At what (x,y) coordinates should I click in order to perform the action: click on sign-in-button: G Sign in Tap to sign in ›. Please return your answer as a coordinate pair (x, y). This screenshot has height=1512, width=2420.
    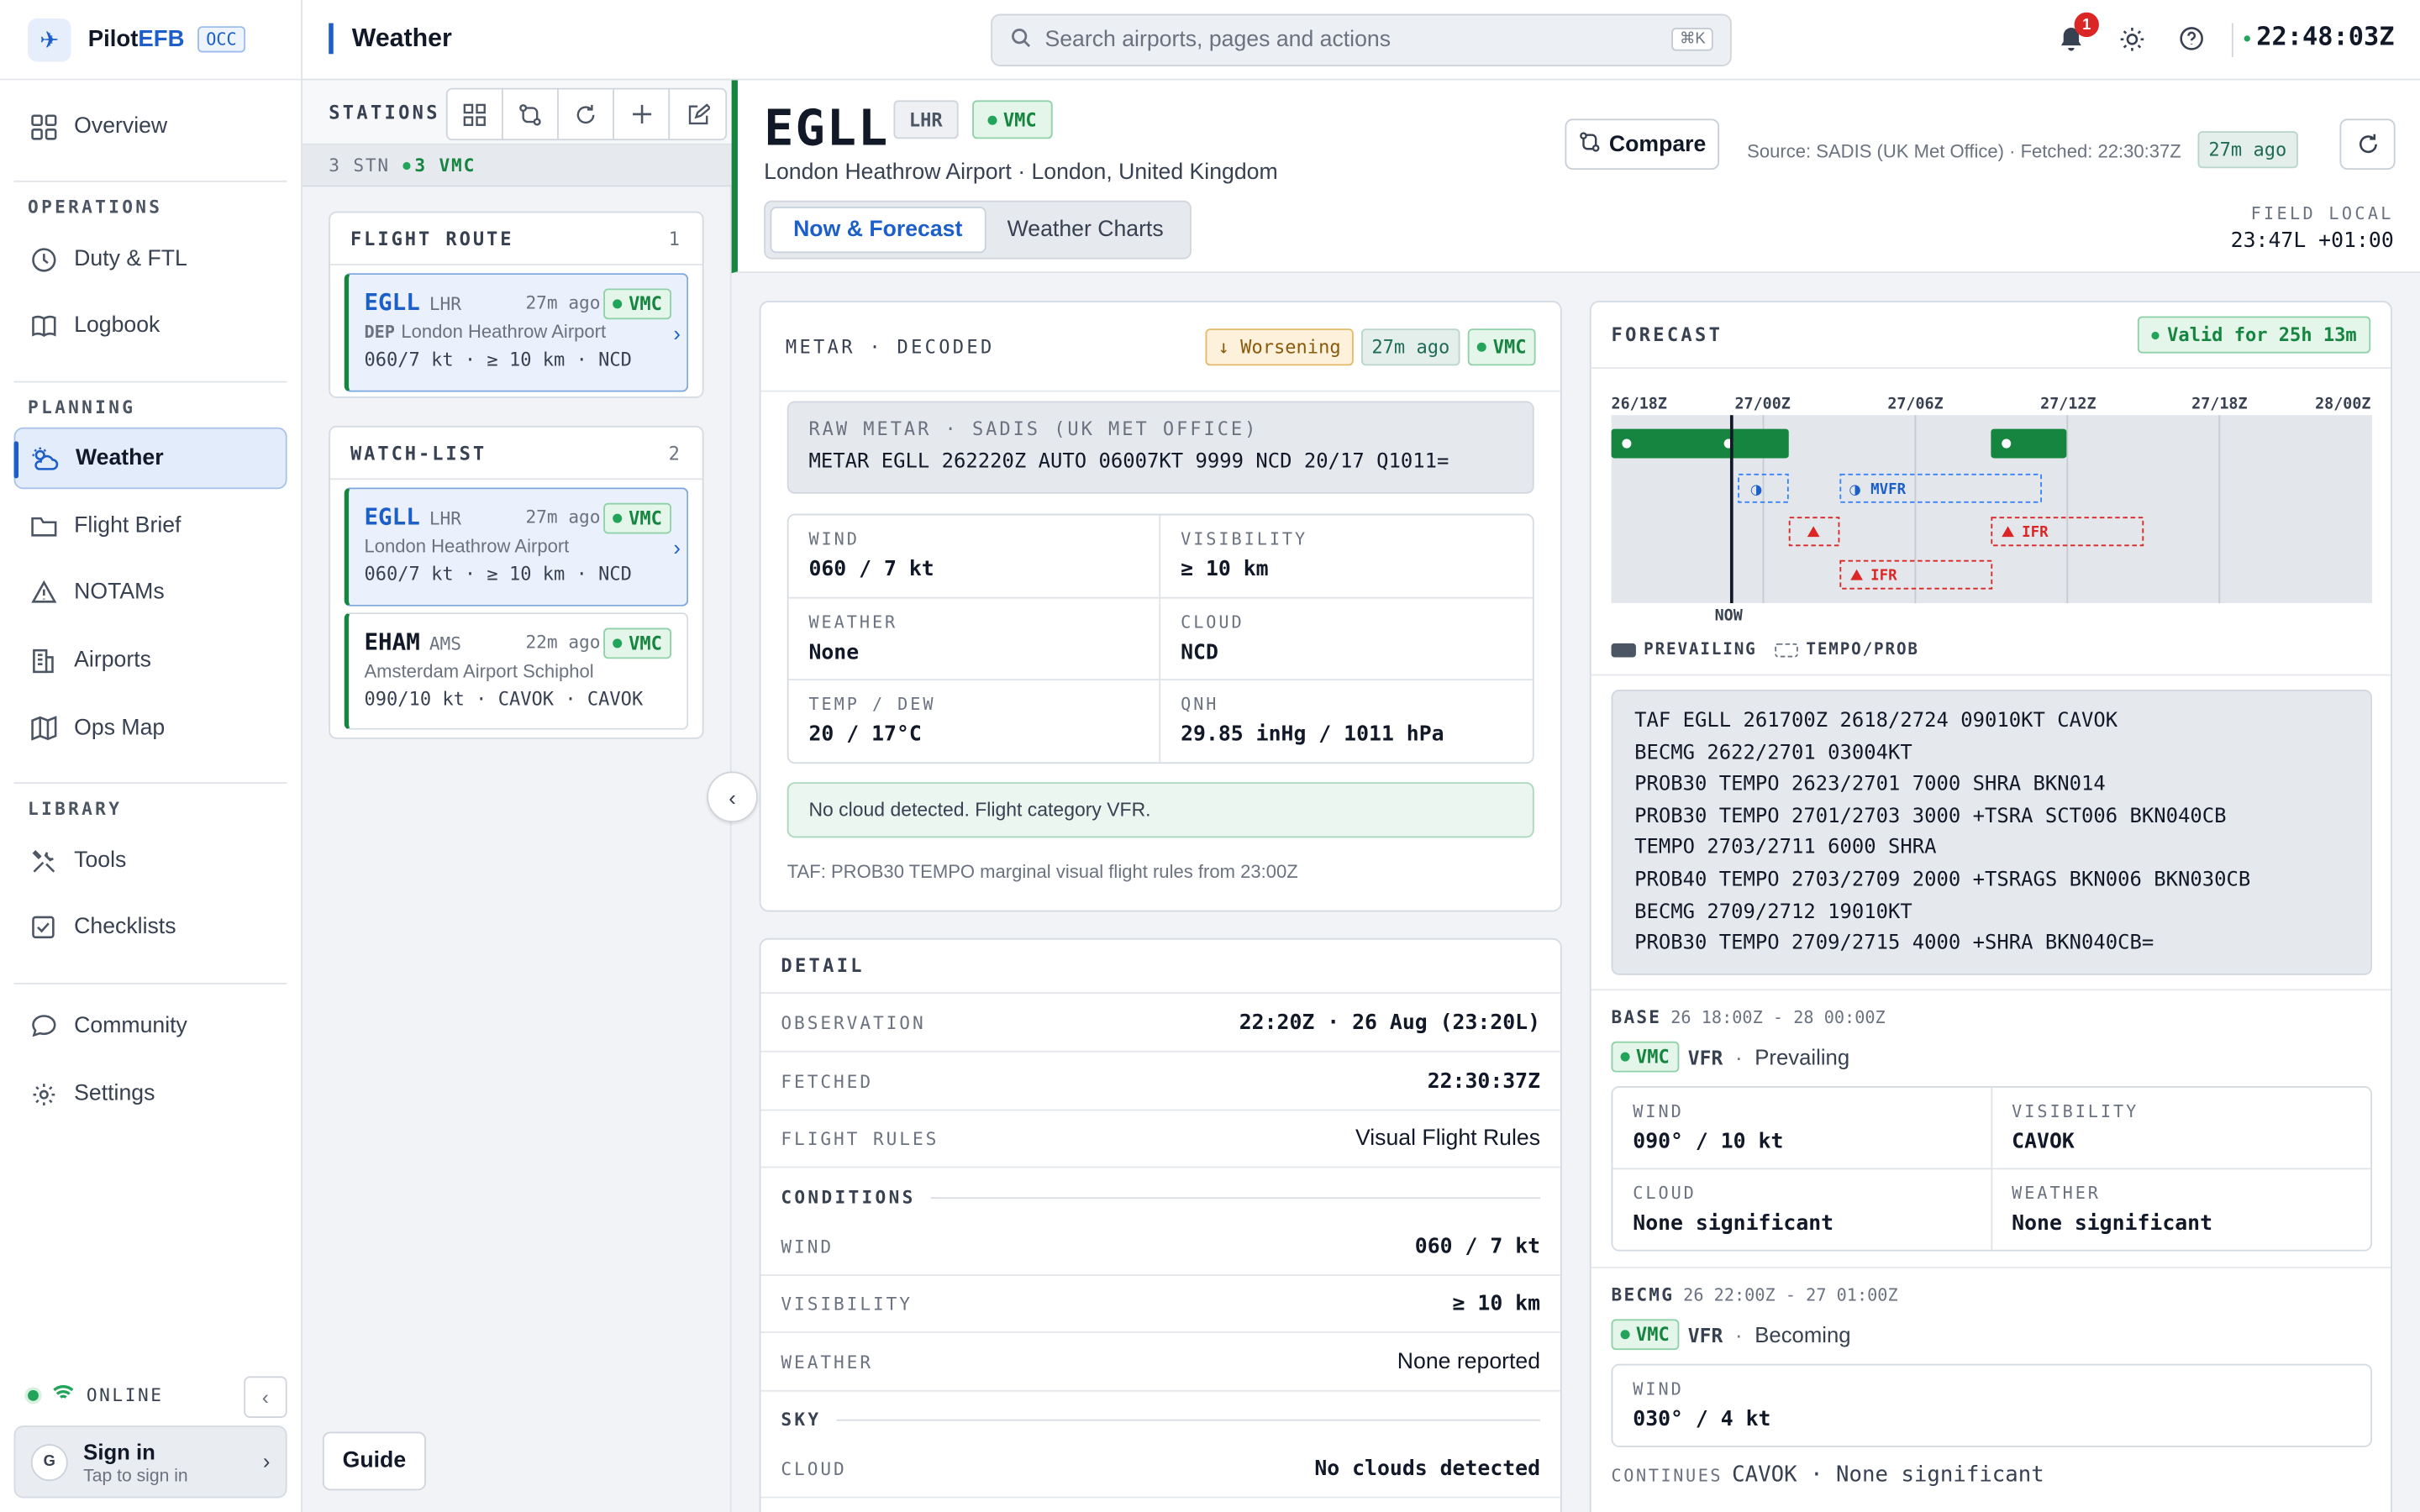
    Looking at the image, I should click on (150, 1462).